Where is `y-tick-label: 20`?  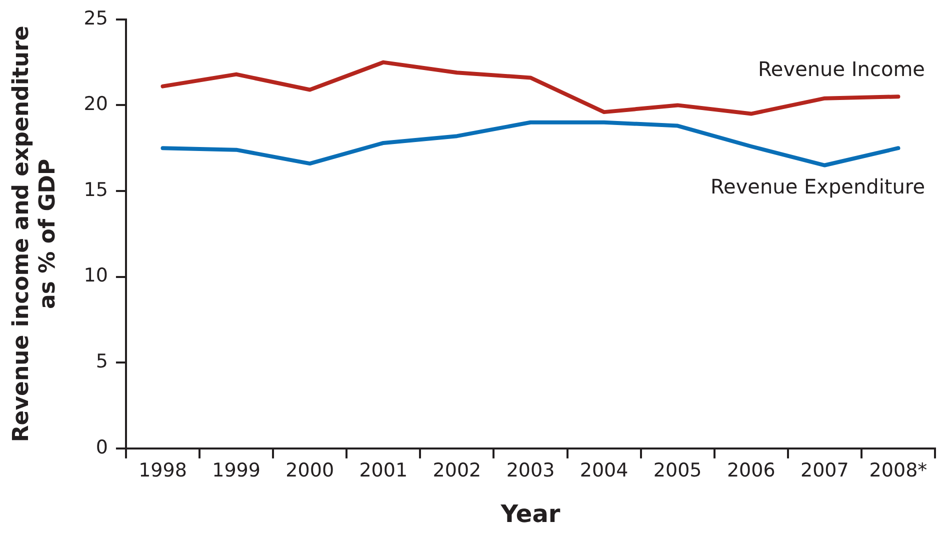
y-tick-label: 20 is located at coordinates (96, 104).